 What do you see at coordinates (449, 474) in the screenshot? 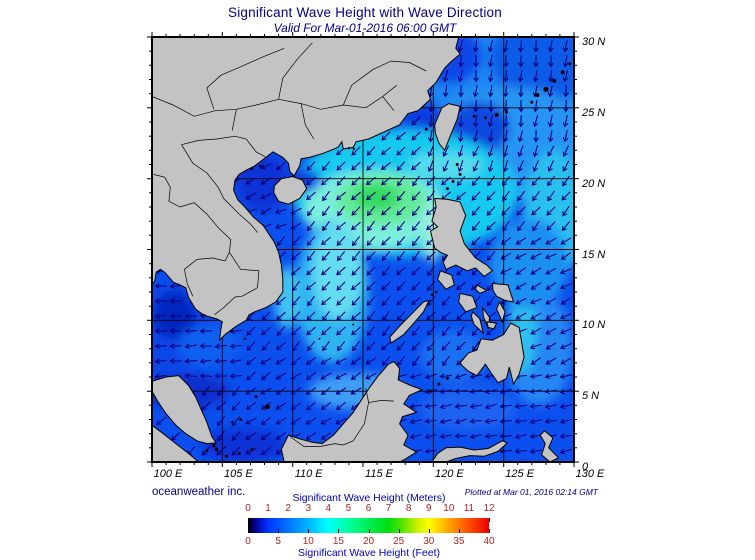
I see `lon-label: 120 E` at bounding box center [449, 474].